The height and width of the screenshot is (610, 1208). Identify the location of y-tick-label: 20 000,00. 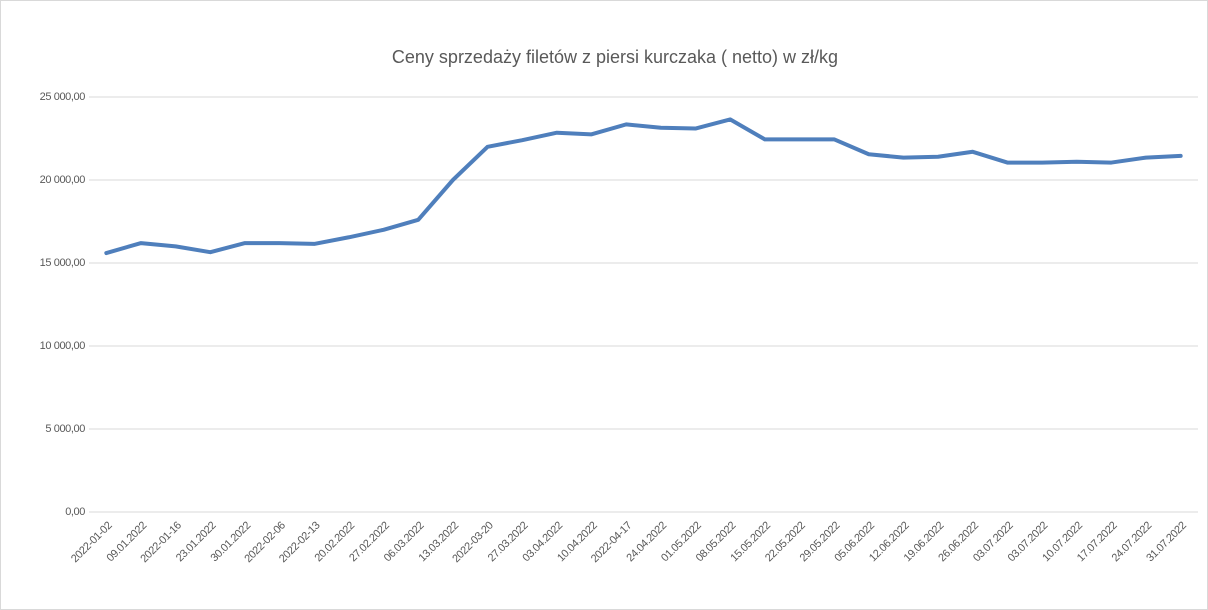
(63, 180).